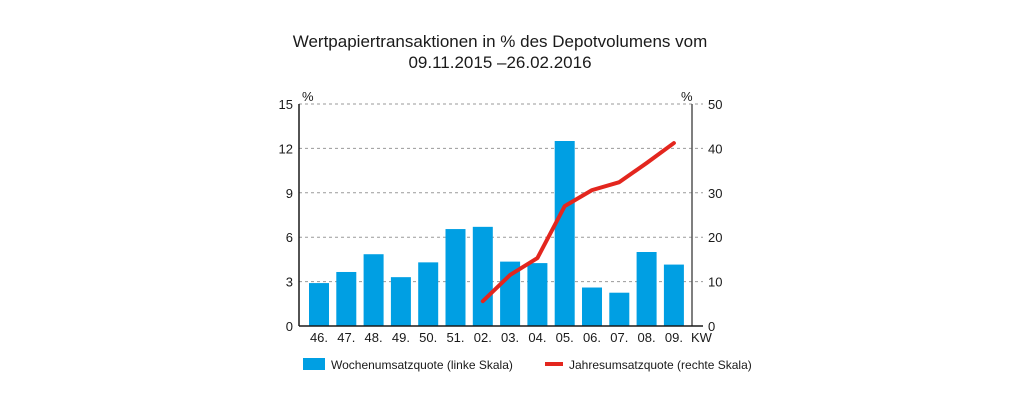 This screenshot has height=413, width=1022. I want to click on x-tick-label: 07., so click(619, 337).